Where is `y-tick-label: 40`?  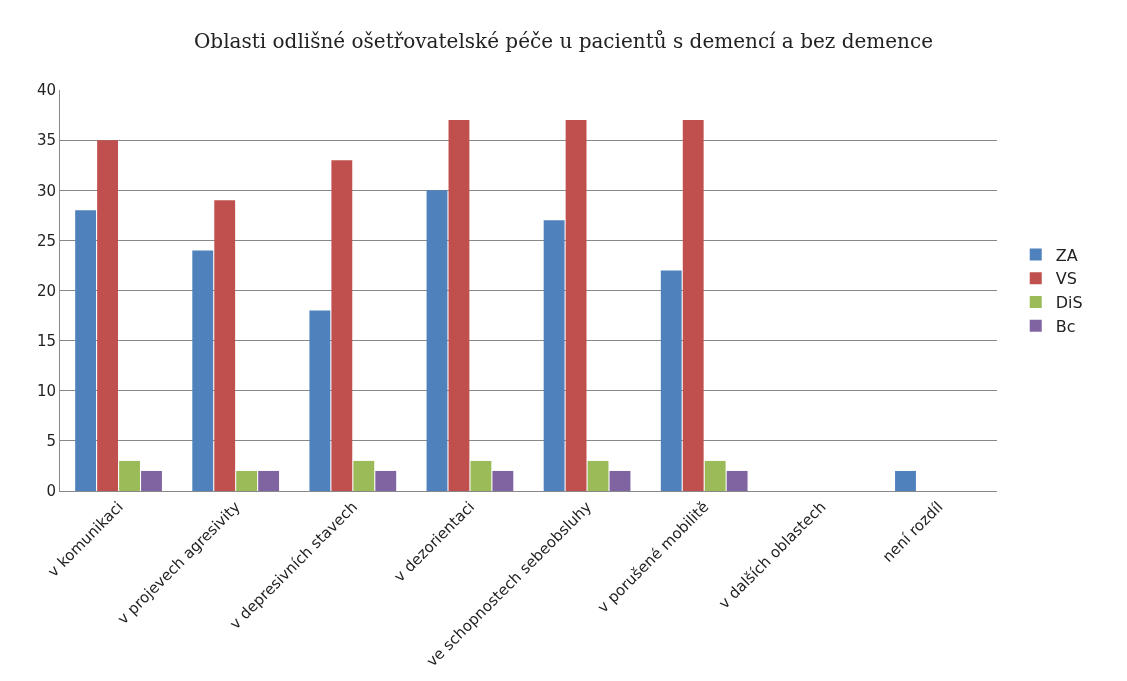
y-tick-label: 40 is located at coordinates (46, 90).